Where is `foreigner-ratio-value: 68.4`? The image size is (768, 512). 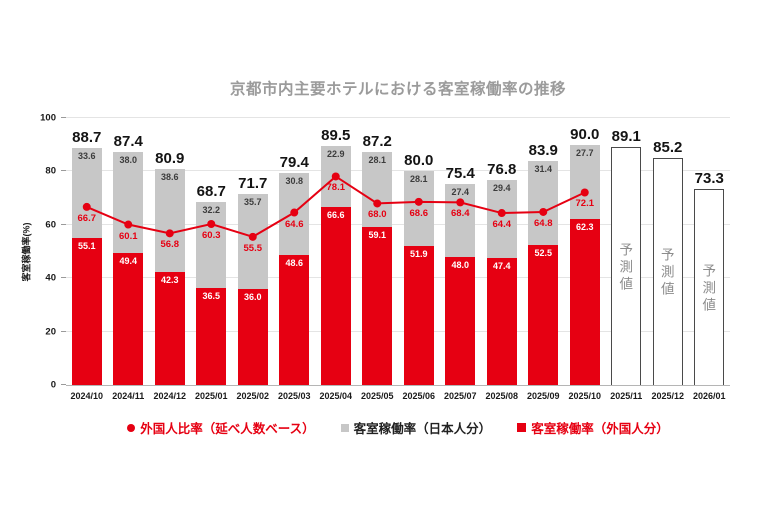
foreigner-ratio-value: 68.4 is located at coordinates (460, 214).